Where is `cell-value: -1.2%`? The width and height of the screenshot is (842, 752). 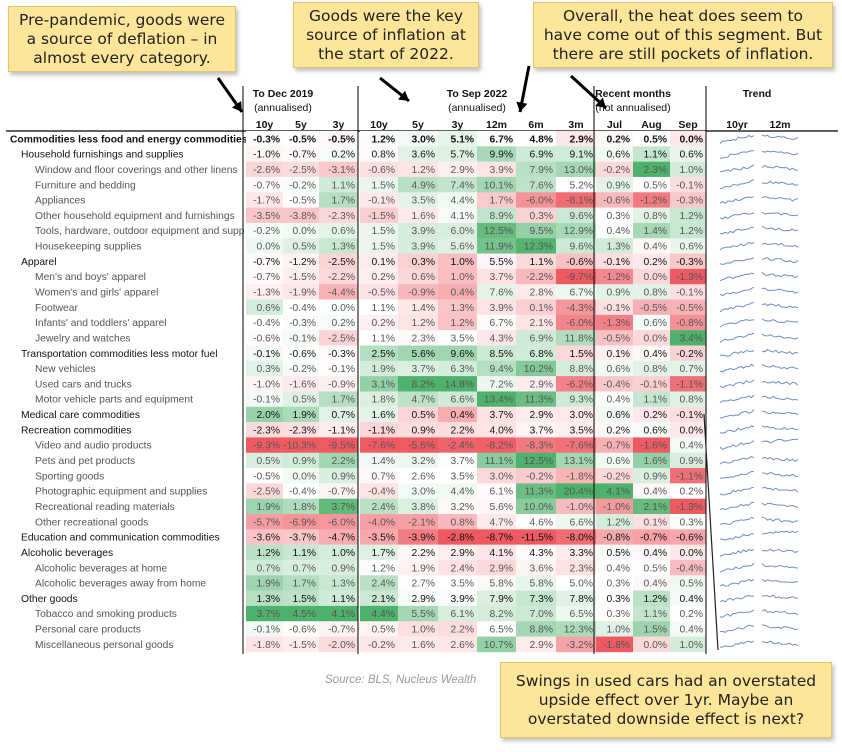 cell-value: -1.2% is located at coordinates (302, 262).